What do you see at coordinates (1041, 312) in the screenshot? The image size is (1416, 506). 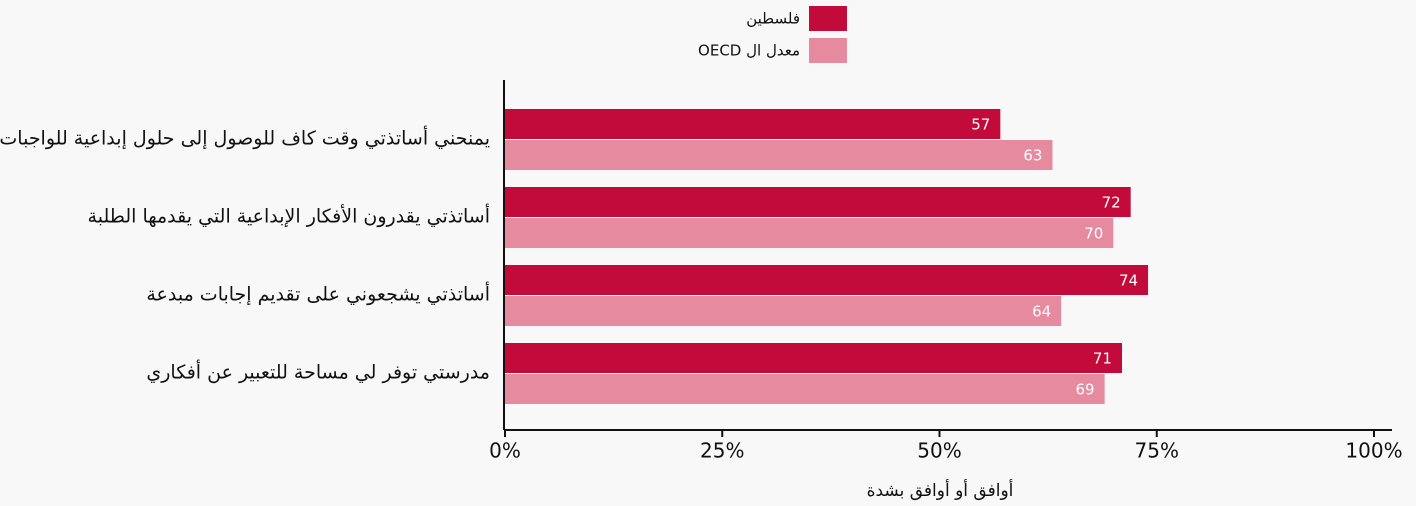 I see `value-label: 64` at bounding box center [1041, 312].